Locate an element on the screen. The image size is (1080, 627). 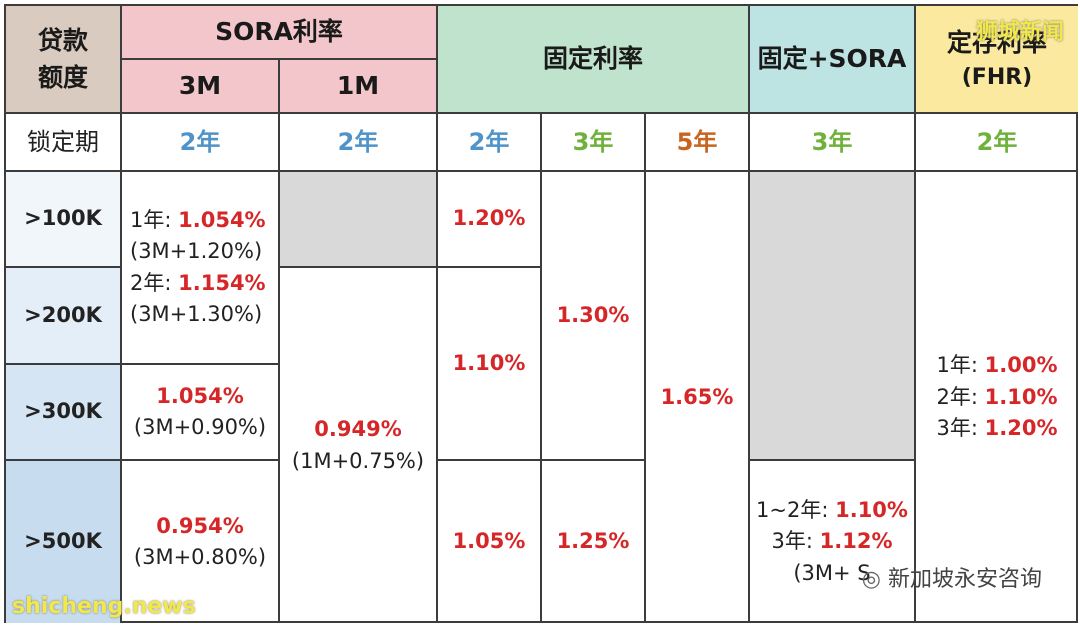
fixed-2y-100k: 1.20% is located at coordinates (490, 220).